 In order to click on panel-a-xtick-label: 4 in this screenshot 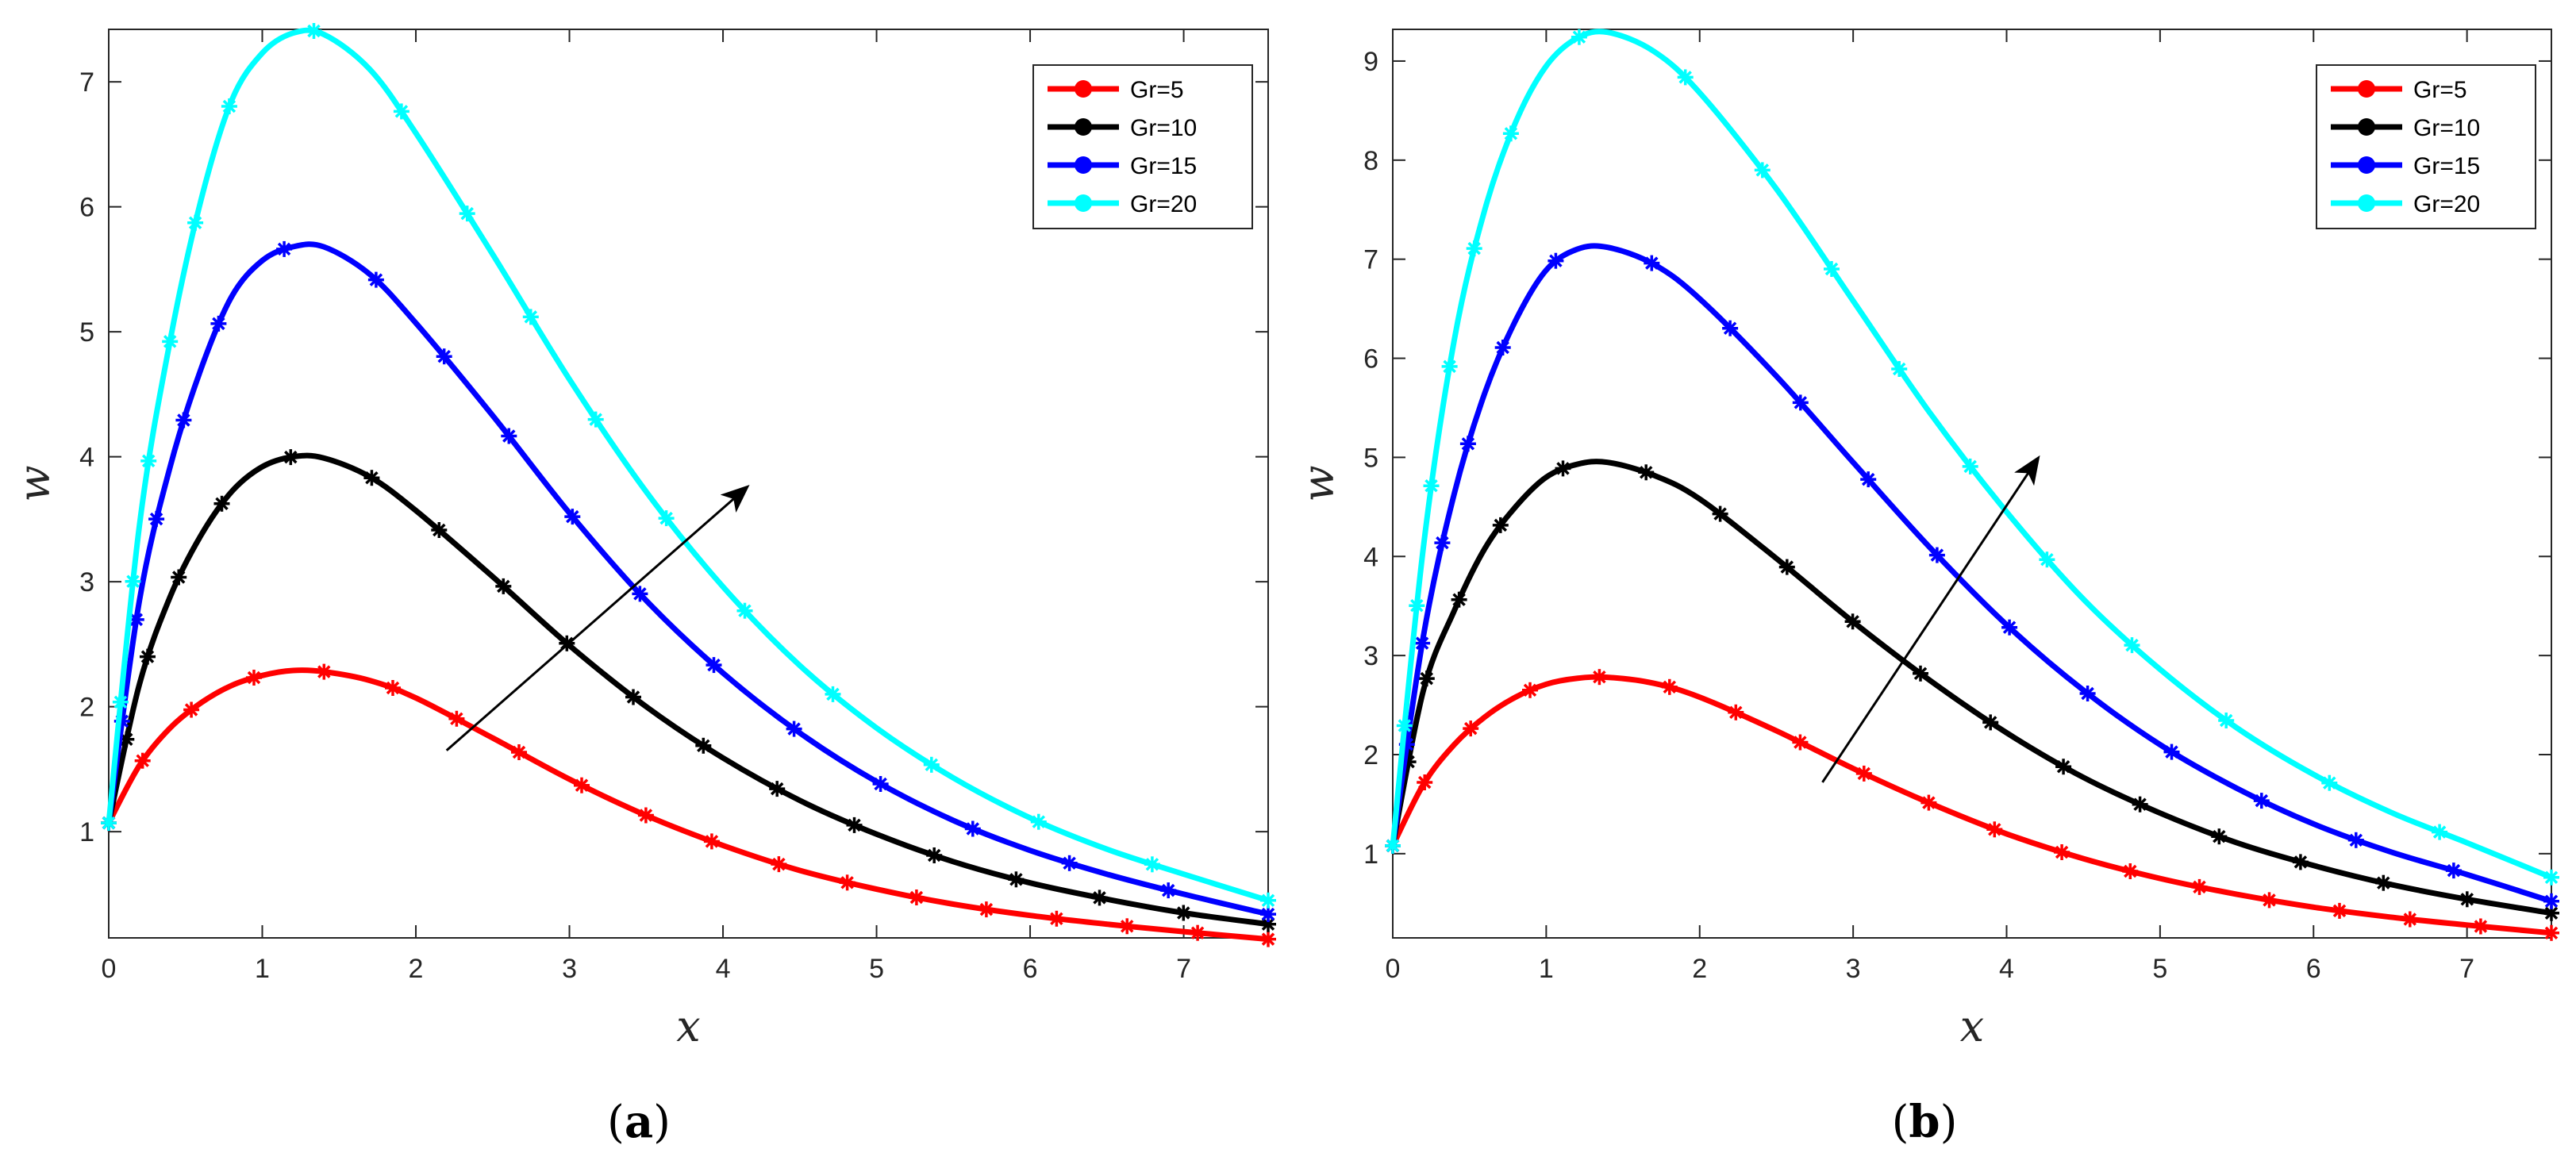, I will do `click(723, 969)`.